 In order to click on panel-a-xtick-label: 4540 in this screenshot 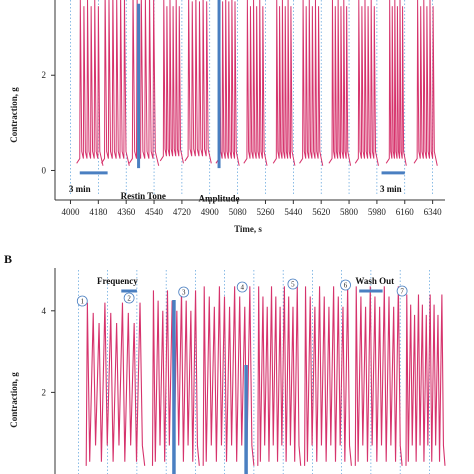, I will do `click(154, 212)`.